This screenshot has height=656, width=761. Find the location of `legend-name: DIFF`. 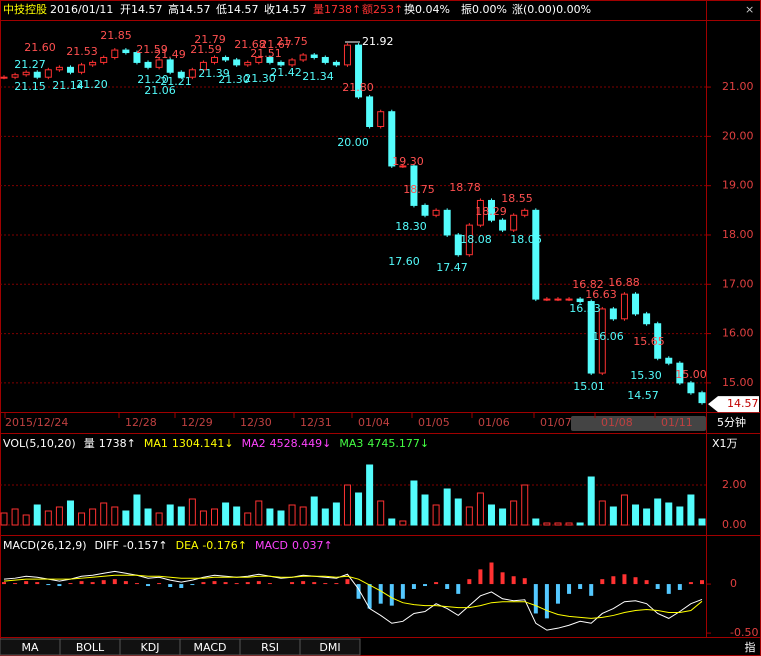

legend-name: DIFF is located at coordinates (107, 545).